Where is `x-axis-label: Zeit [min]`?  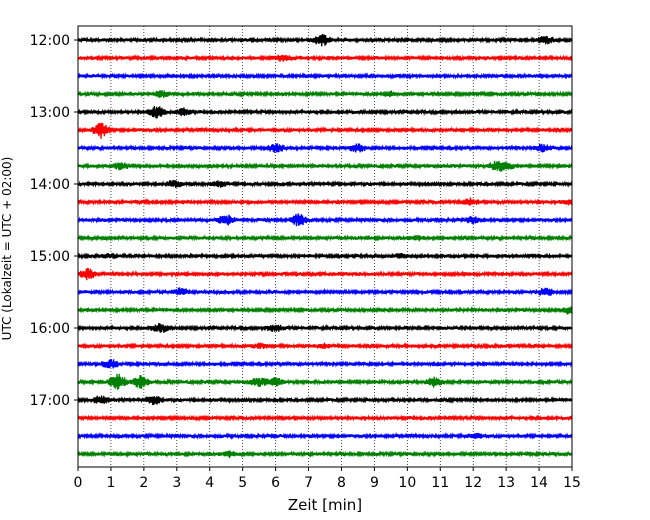 x-axis-label: Zeit [min] is located at coordinates (325, 505).